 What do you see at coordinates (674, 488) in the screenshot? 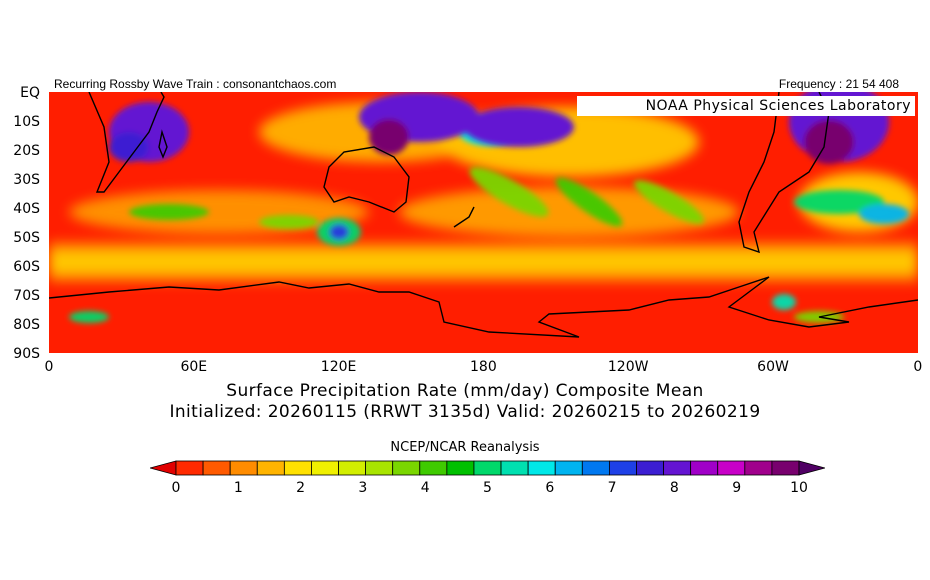
I see `colorbar-label: 8` at bounding box center [674, 488].